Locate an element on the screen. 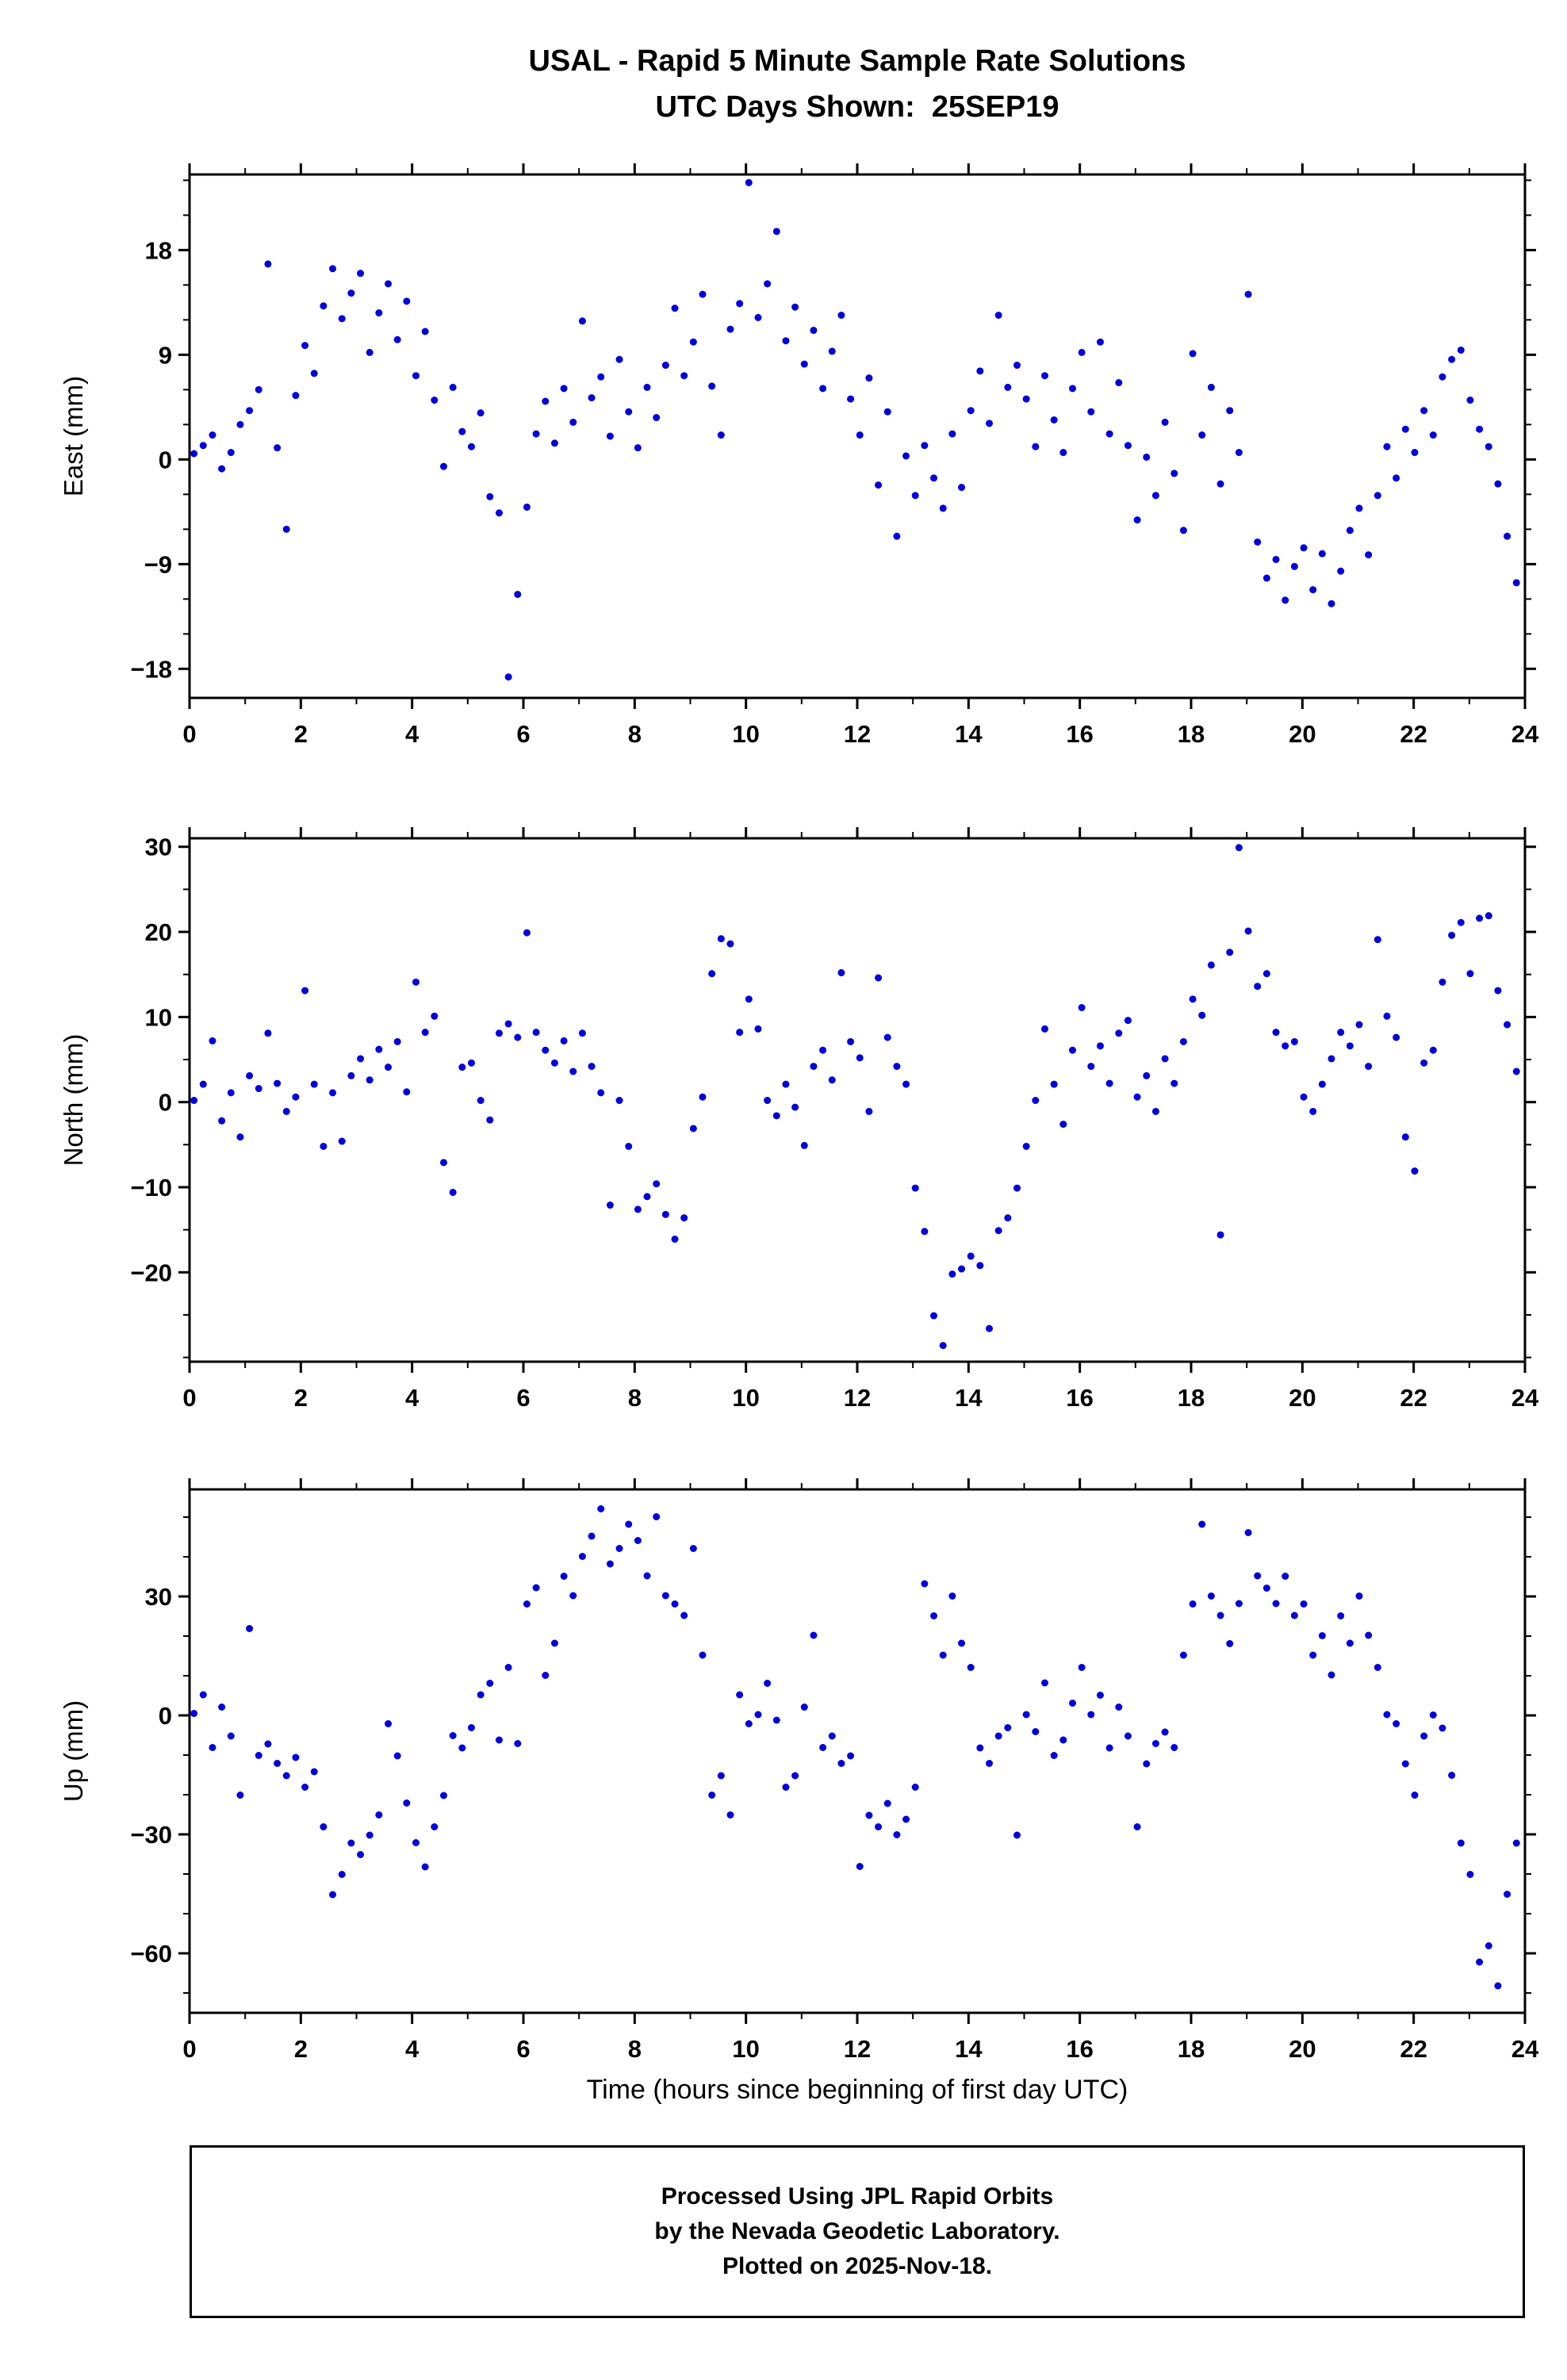 The image size is (1567, 2380). x-tick-label: 22 is located at coordinates (1413, 1398).